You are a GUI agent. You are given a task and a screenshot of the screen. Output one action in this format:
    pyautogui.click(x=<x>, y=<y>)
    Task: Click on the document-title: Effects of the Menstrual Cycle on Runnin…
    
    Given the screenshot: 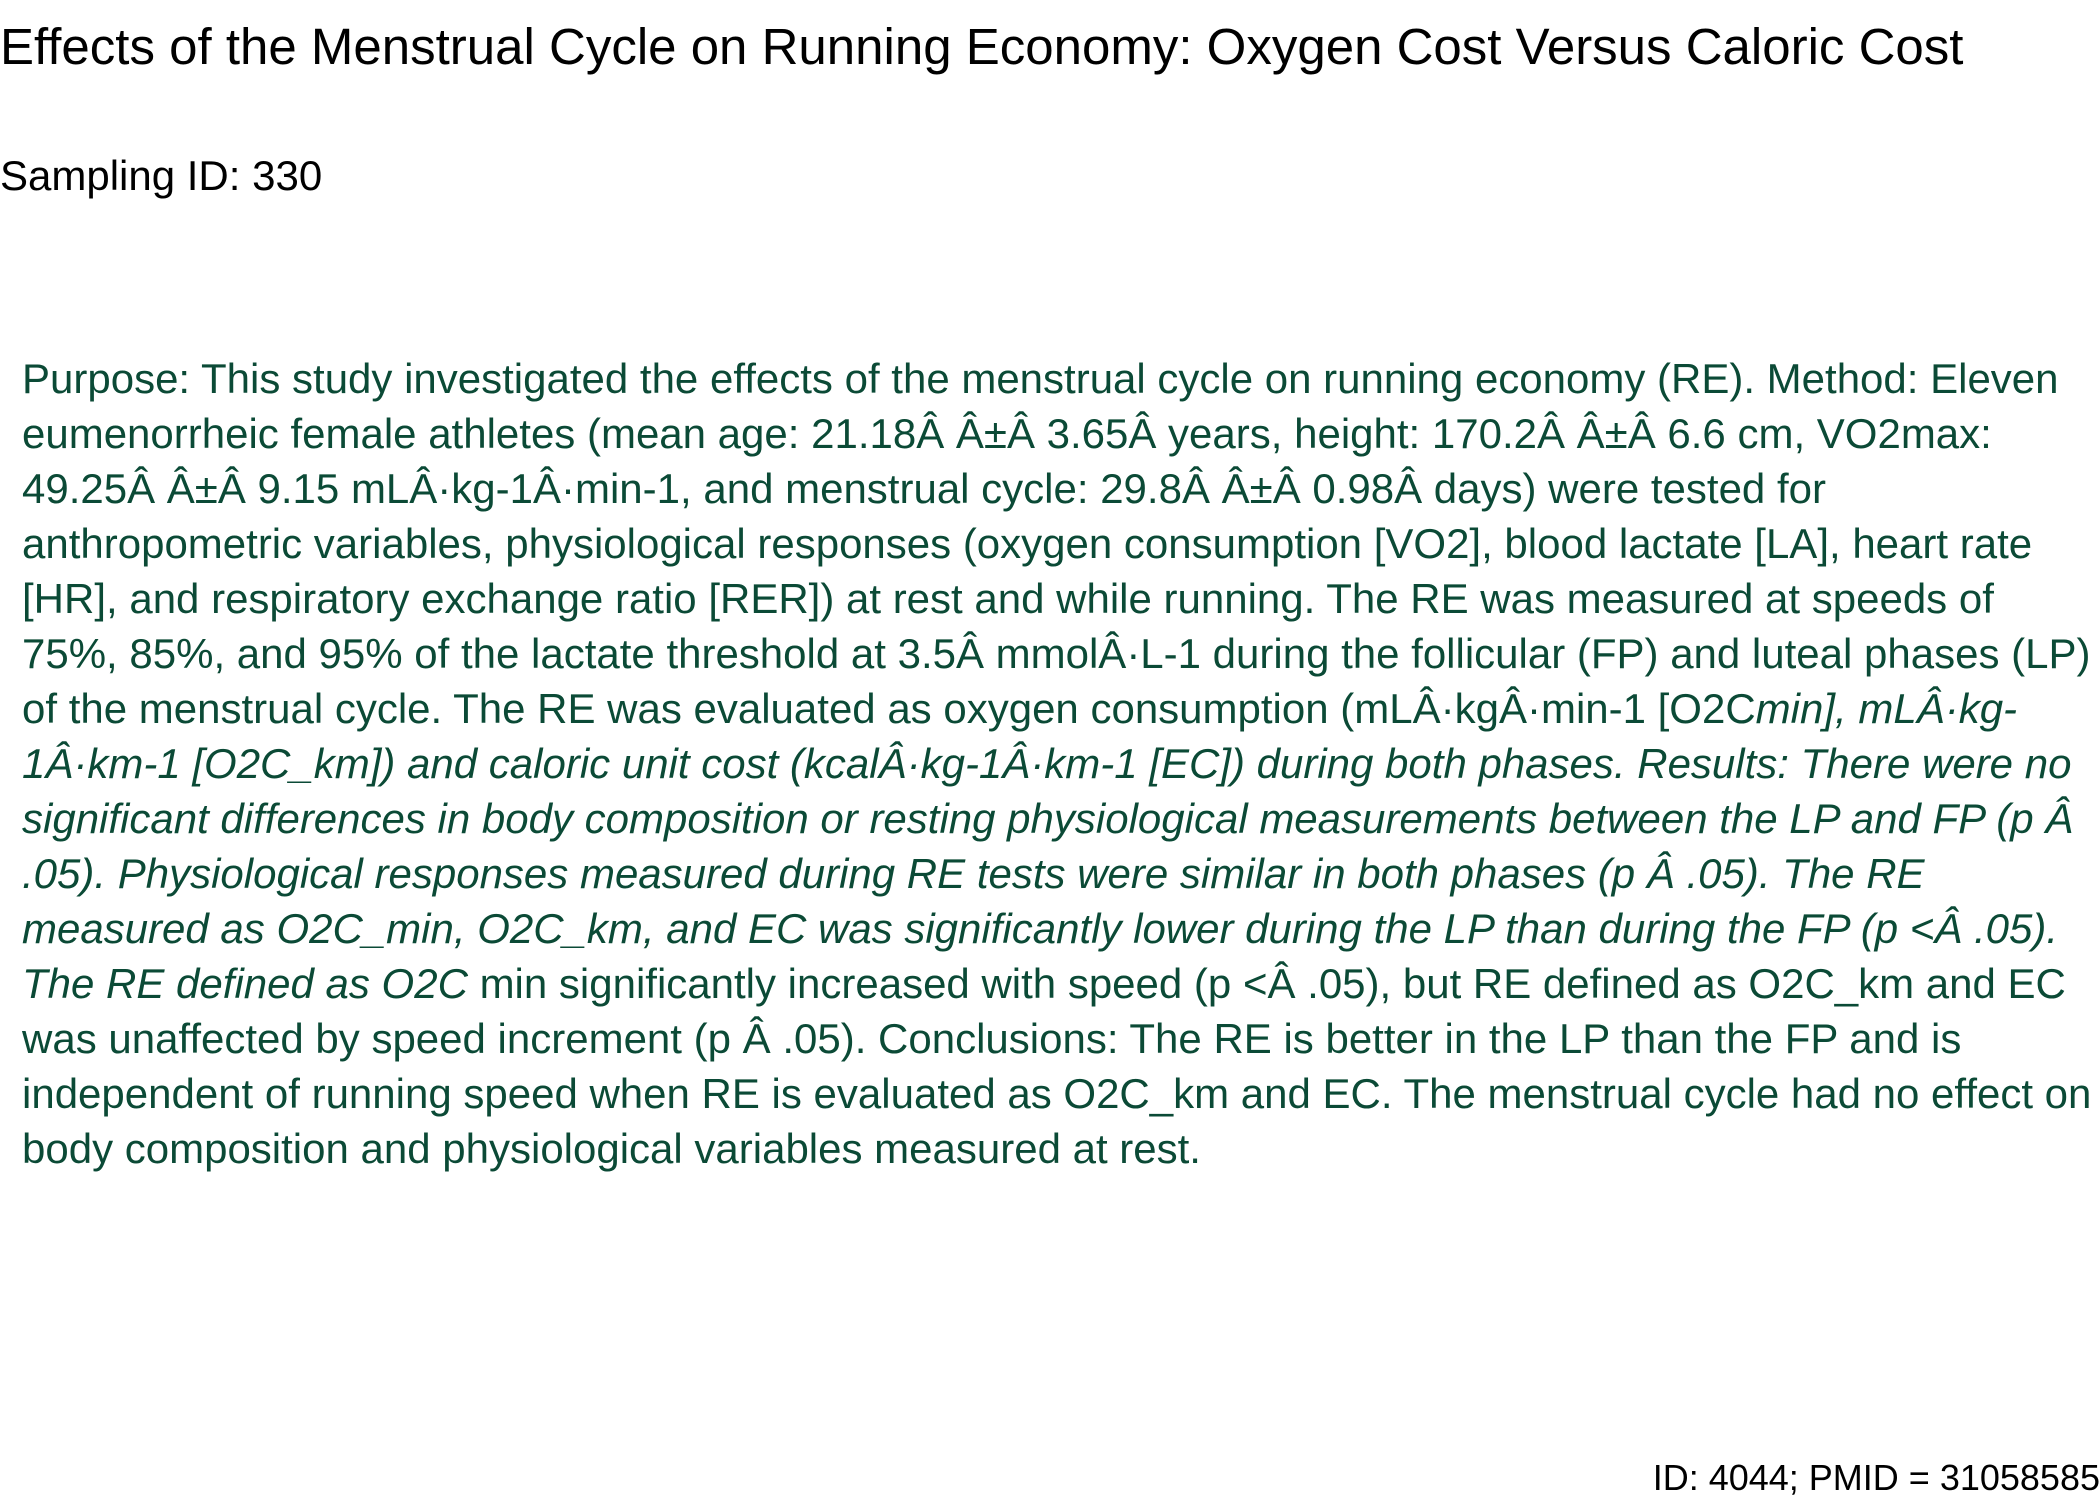 What is the action you would take?
    pyautogui.click(x=982, y=46)
    